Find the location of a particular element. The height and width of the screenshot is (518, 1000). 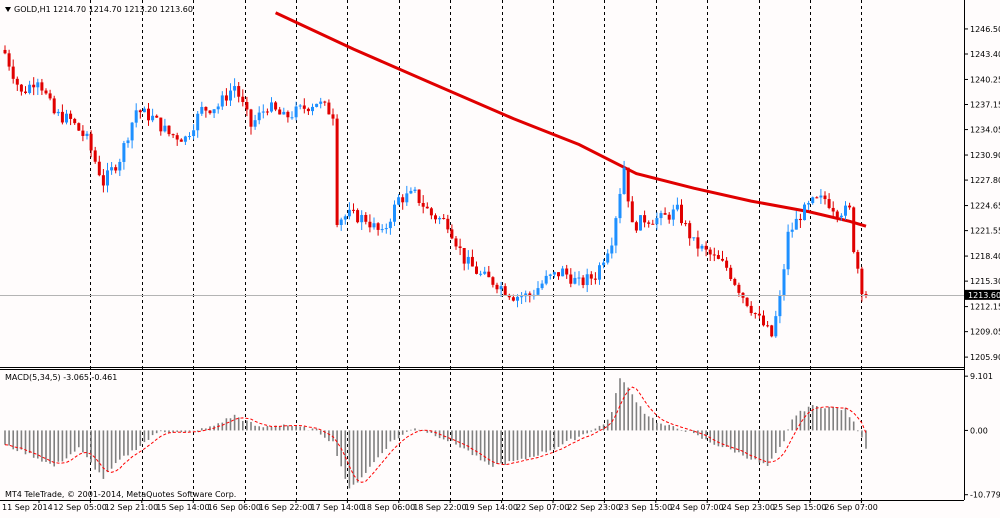

price-tick-label: 1234.05 is located at coordinates (985, 130).